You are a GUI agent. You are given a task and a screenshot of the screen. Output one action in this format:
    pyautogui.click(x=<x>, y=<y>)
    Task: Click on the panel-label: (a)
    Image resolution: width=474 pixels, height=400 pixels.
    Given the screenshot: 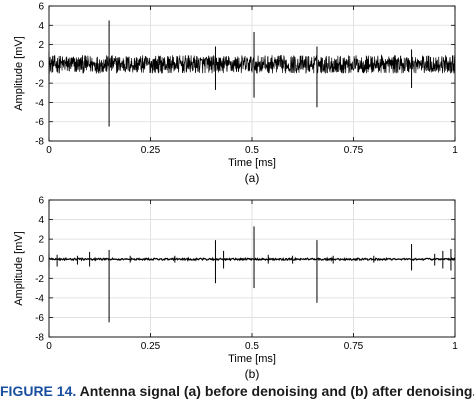 What is the action you would take?
    pyautogui.click(x=252, y=178)
    